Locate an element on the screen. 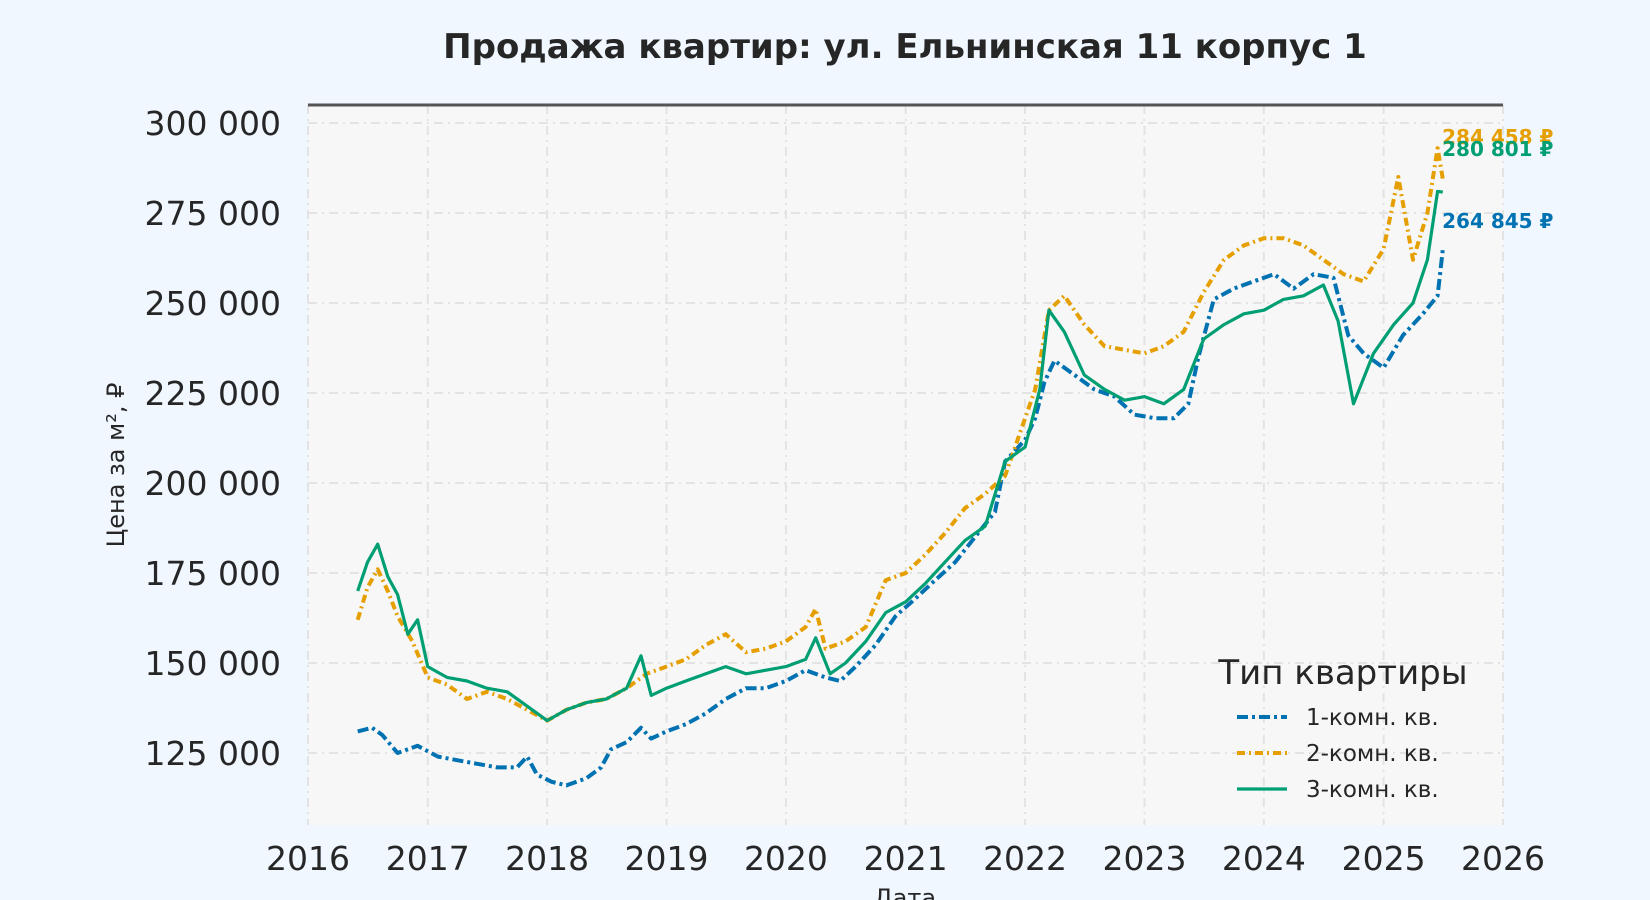 This screenshot has height=900, width=1650. series-end-label: 280 801 ₽ is located at coordinates (1497, 149).